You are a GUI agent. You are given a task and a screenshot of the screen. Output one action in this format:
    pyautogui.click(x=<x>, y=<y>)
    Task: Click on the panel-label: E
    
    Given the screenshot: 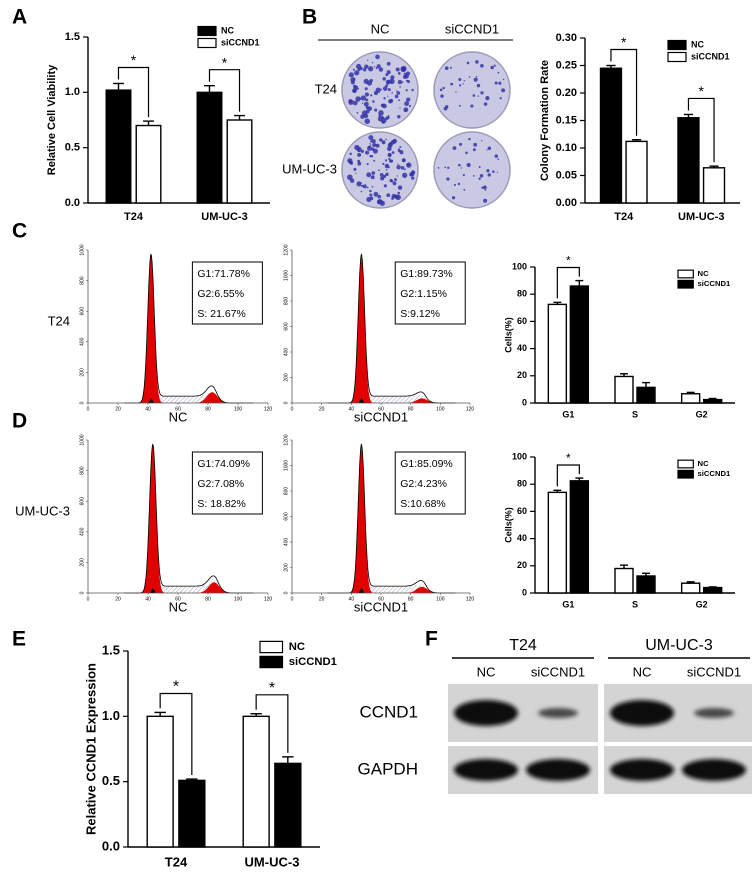 What is the action you would take?
    pyautogui.click(x=19, y=639)
    